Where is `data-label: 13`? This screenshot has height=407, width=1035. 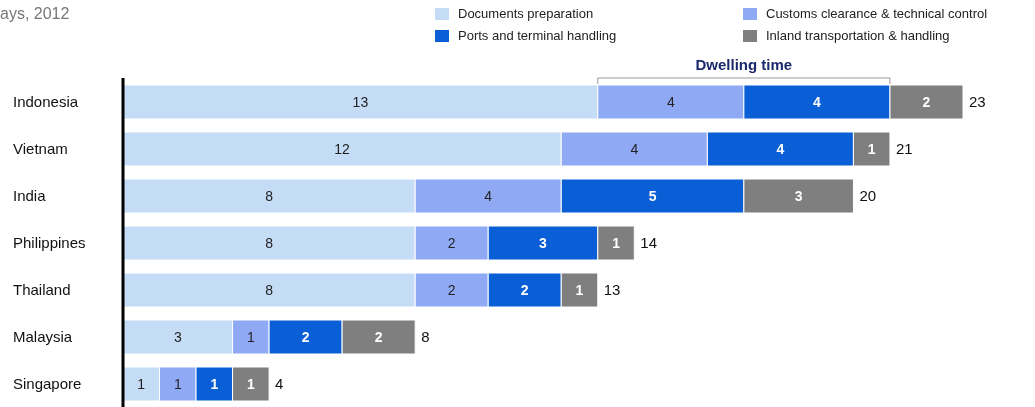
data-label: 13 is located at coordinates (360, 101).